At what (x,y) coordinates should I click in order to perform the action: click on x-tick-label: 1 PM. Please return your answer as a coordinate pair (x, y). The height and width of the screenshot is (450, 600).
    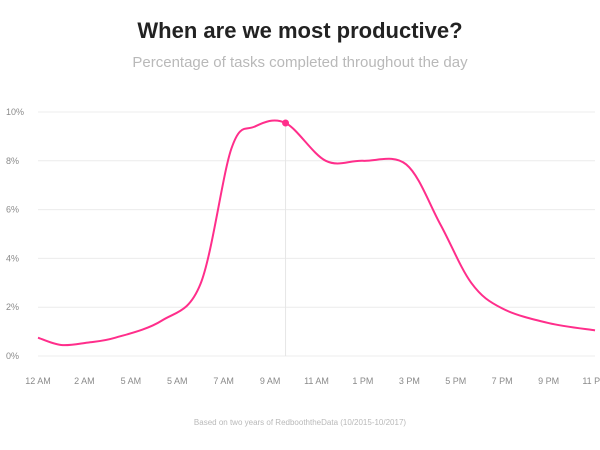
    Looking at the image, I should click on (362, 381).